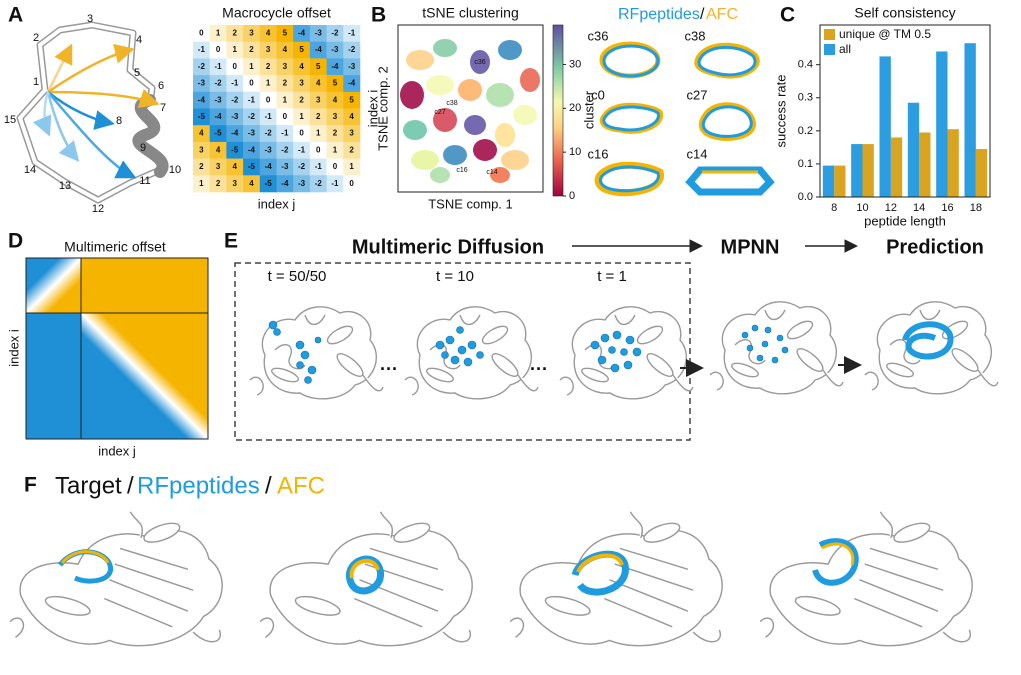 This screenshot has width=1021, height=675. Describe the element at coordinates (117, 450) in the screenshot. I see `x-axis-label: index j` at that location.